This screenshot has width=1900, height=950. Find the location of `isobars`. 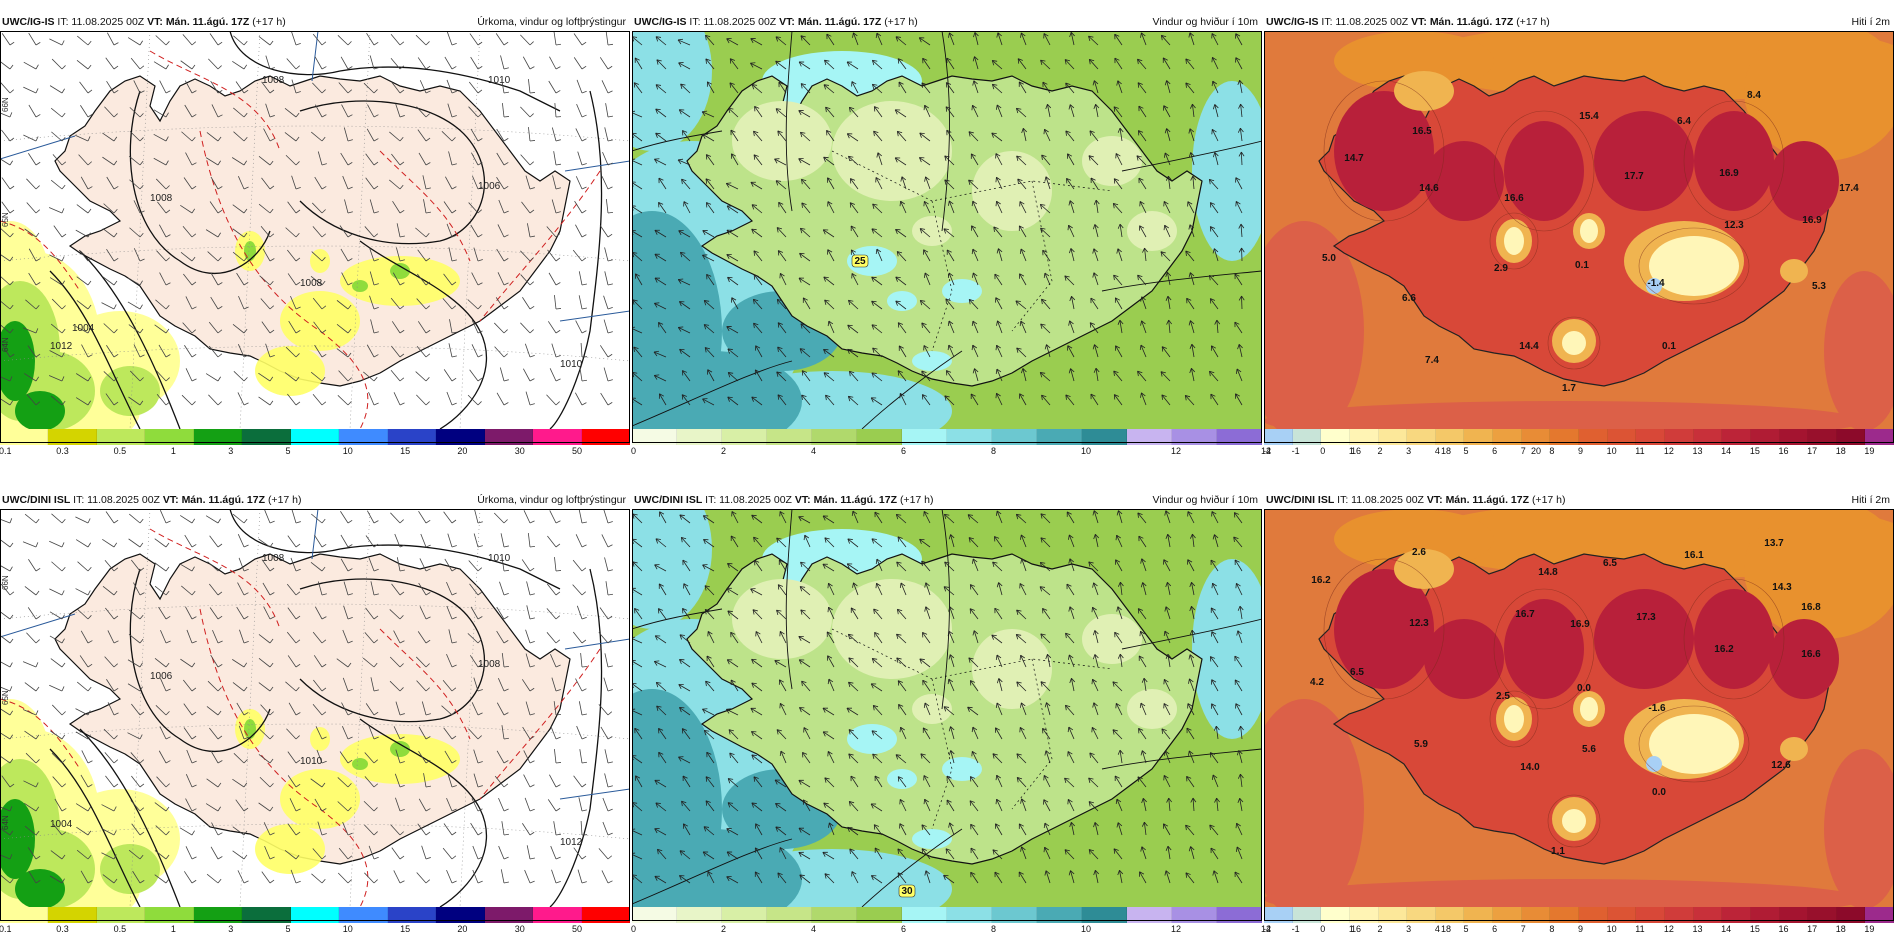

isobars is located at coordinates (326, 708).